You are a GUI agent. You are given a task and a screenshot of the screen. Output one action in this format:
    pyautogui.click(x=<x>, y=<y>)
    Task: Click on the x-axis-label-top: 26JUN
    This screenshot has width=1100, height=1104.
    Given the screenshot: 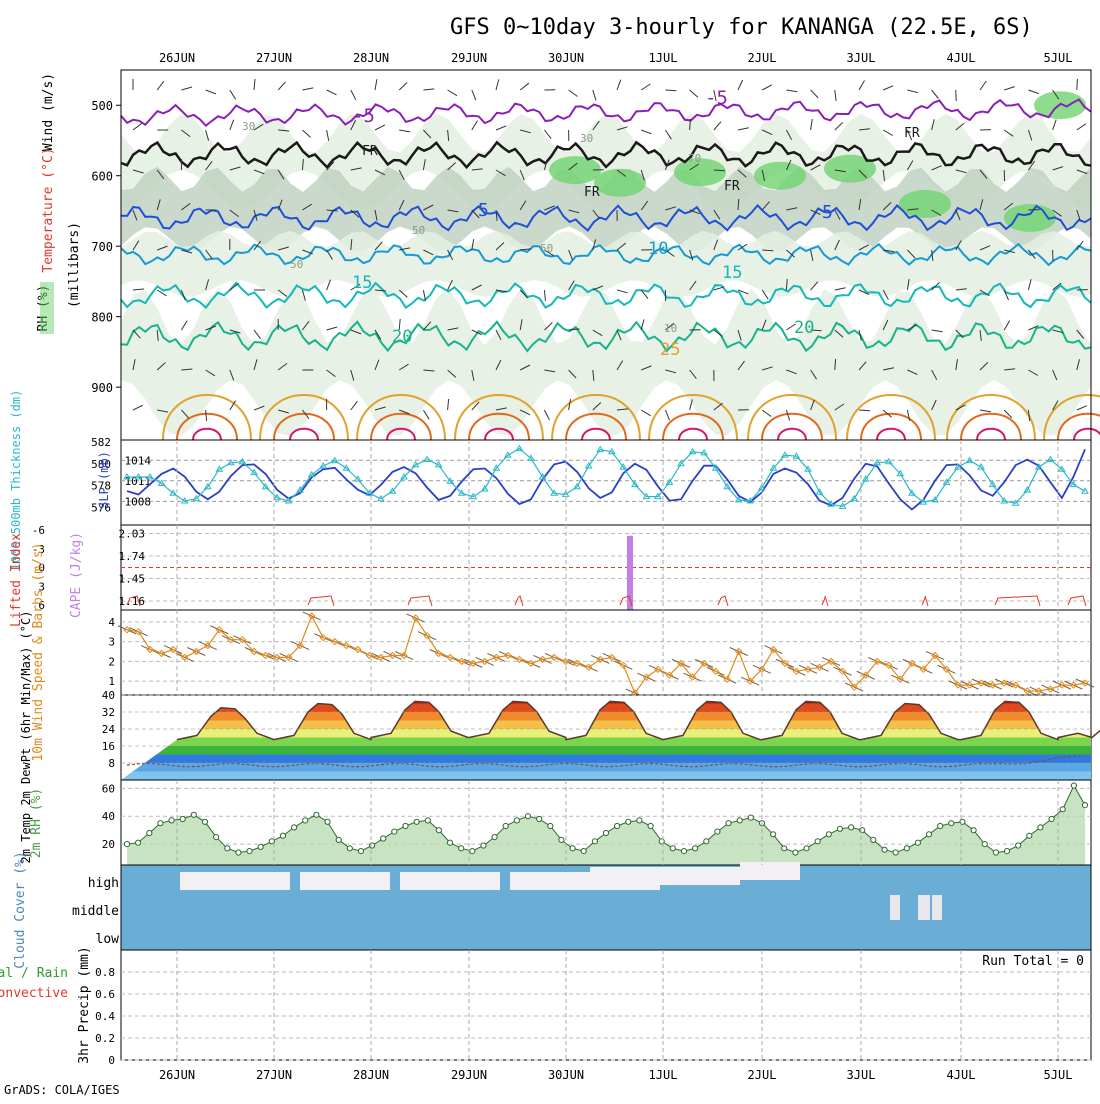 What is the action you would take?
    pyautogui.click(x=177, y=58)
    